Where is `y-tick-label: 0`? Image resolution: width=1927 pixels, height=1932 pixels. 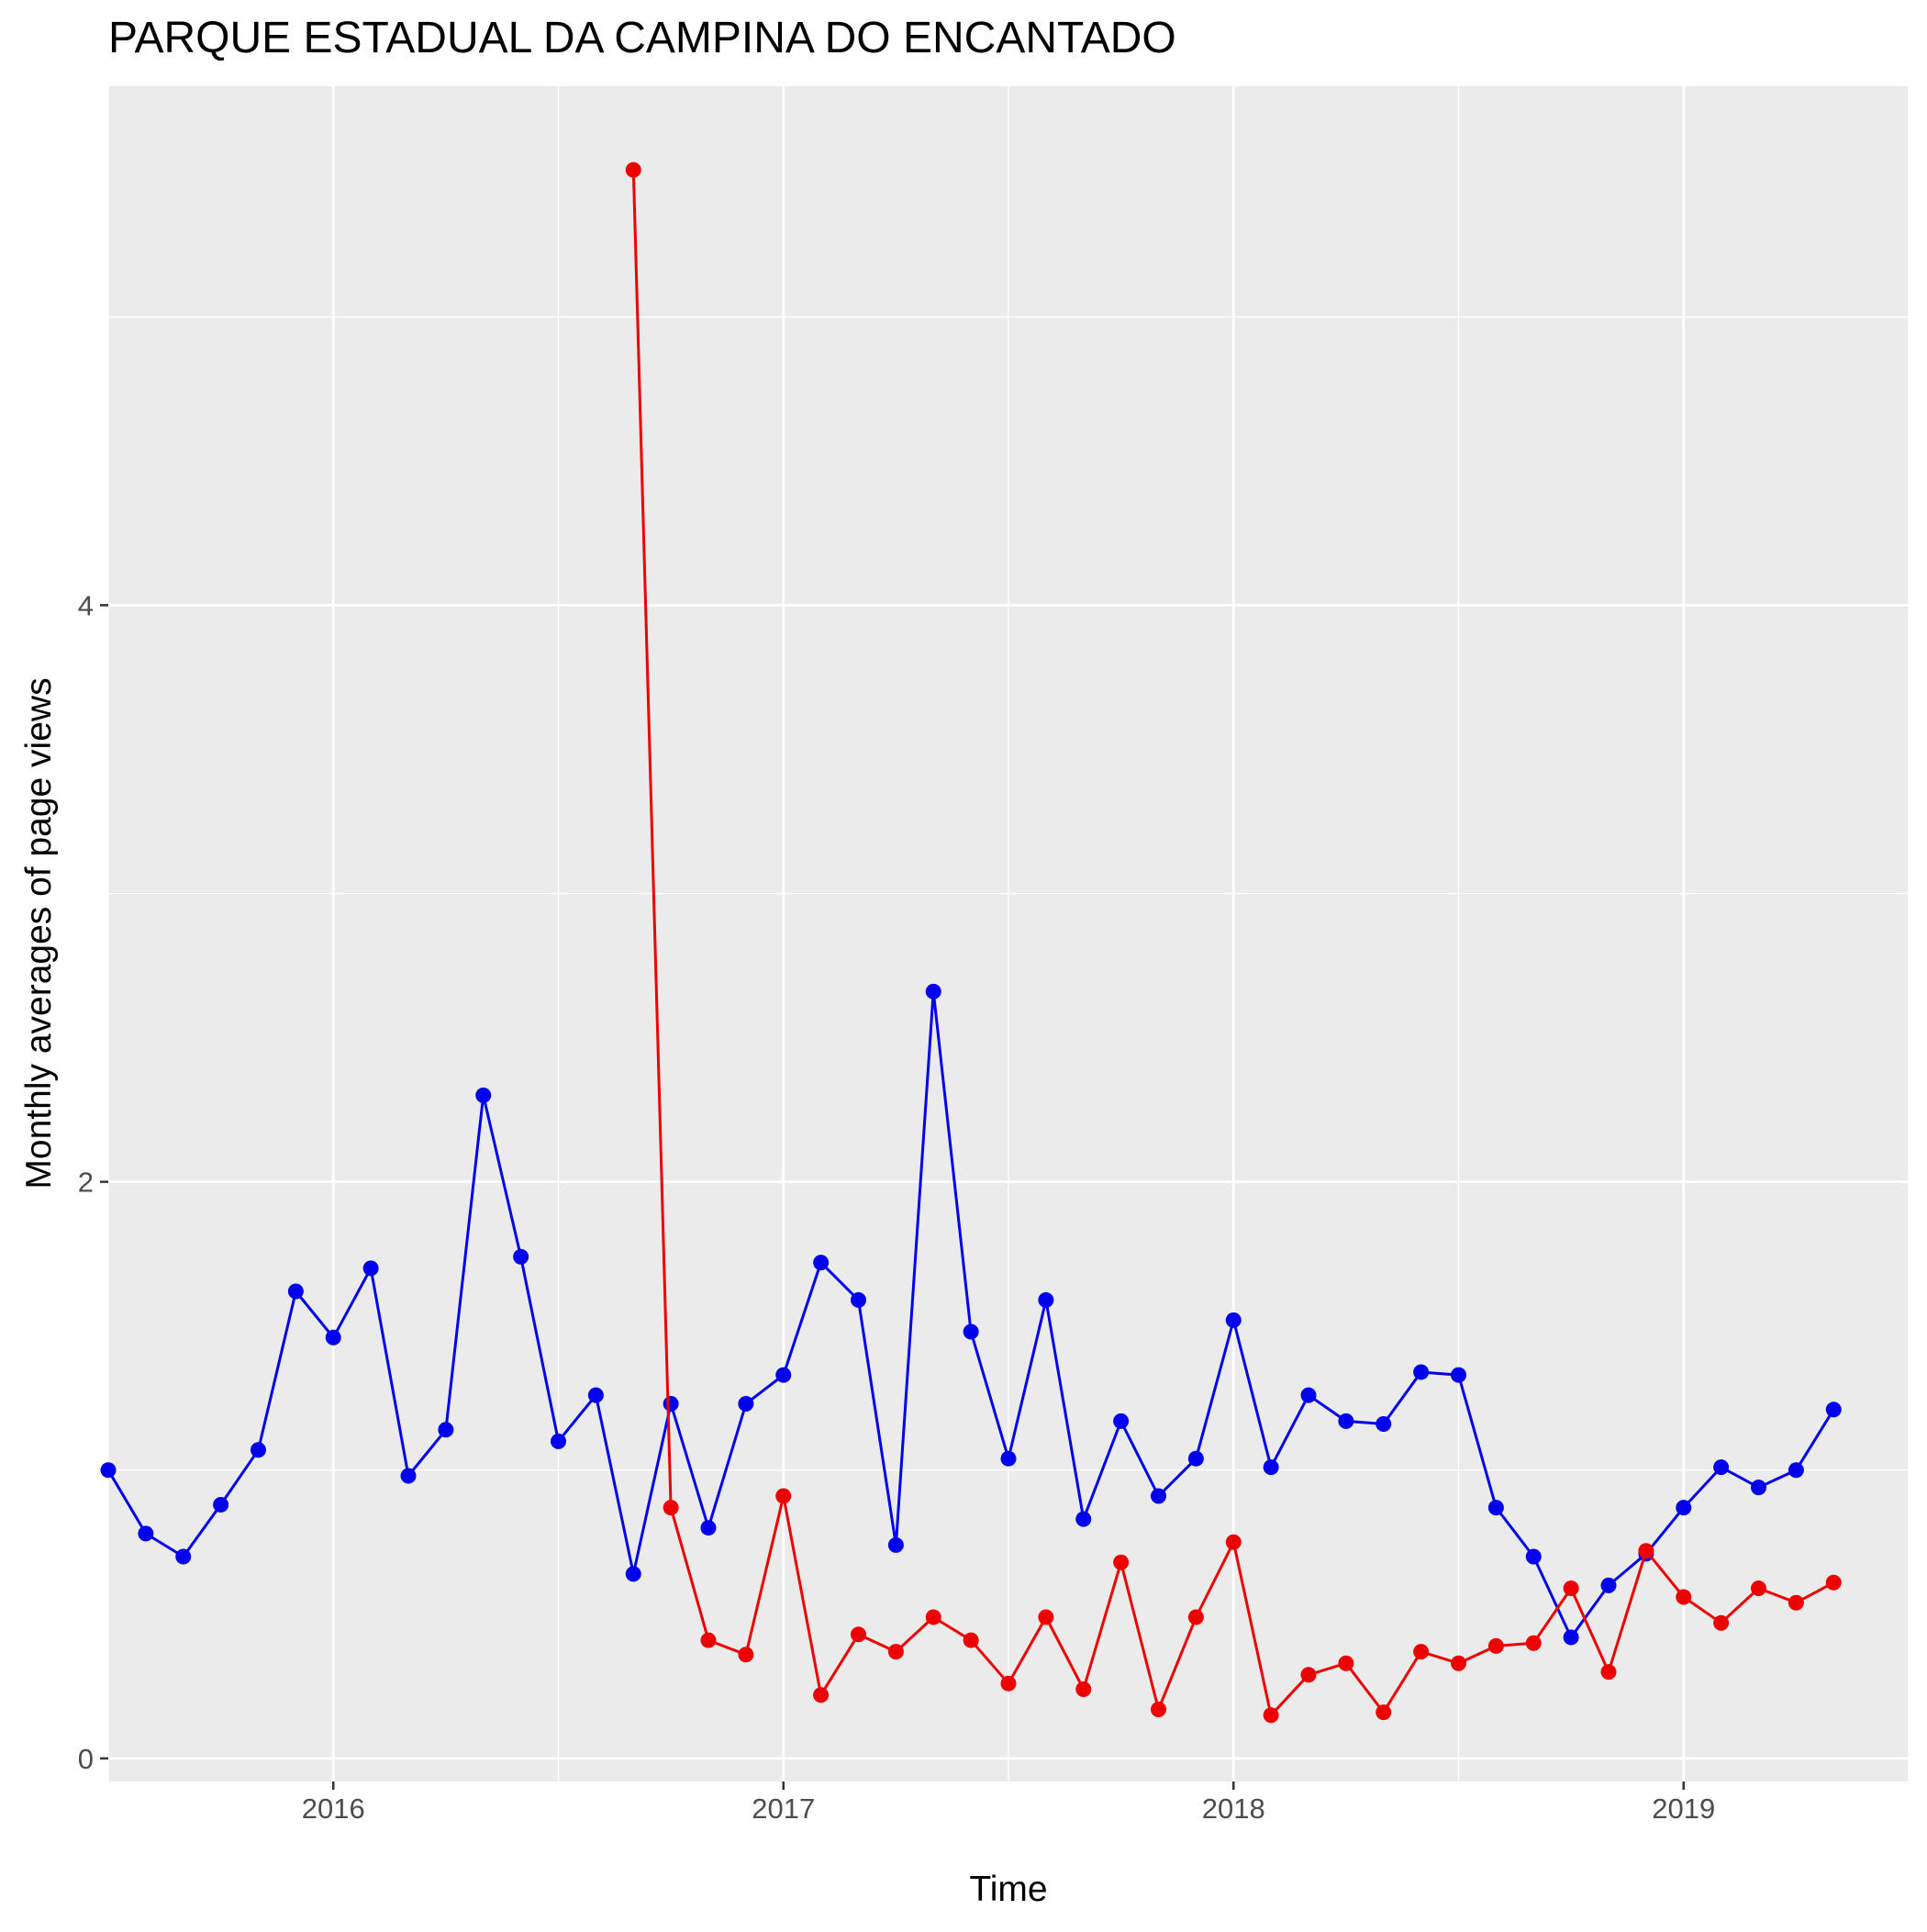
y-tick-label: 0 is located at coordinates (86, 1759).